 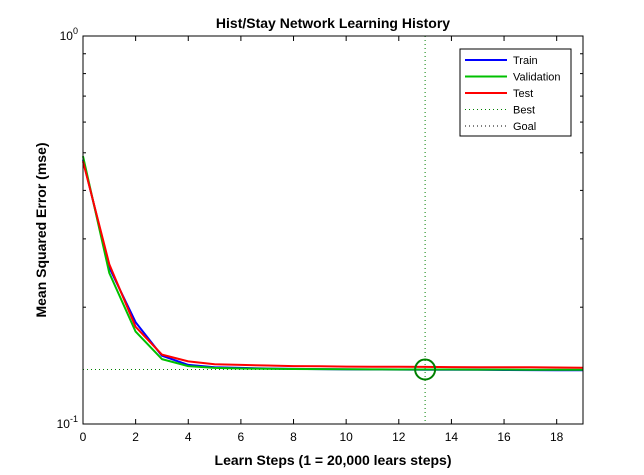 I want to click on x-tick-label: 6, so click(x=241, y=437).